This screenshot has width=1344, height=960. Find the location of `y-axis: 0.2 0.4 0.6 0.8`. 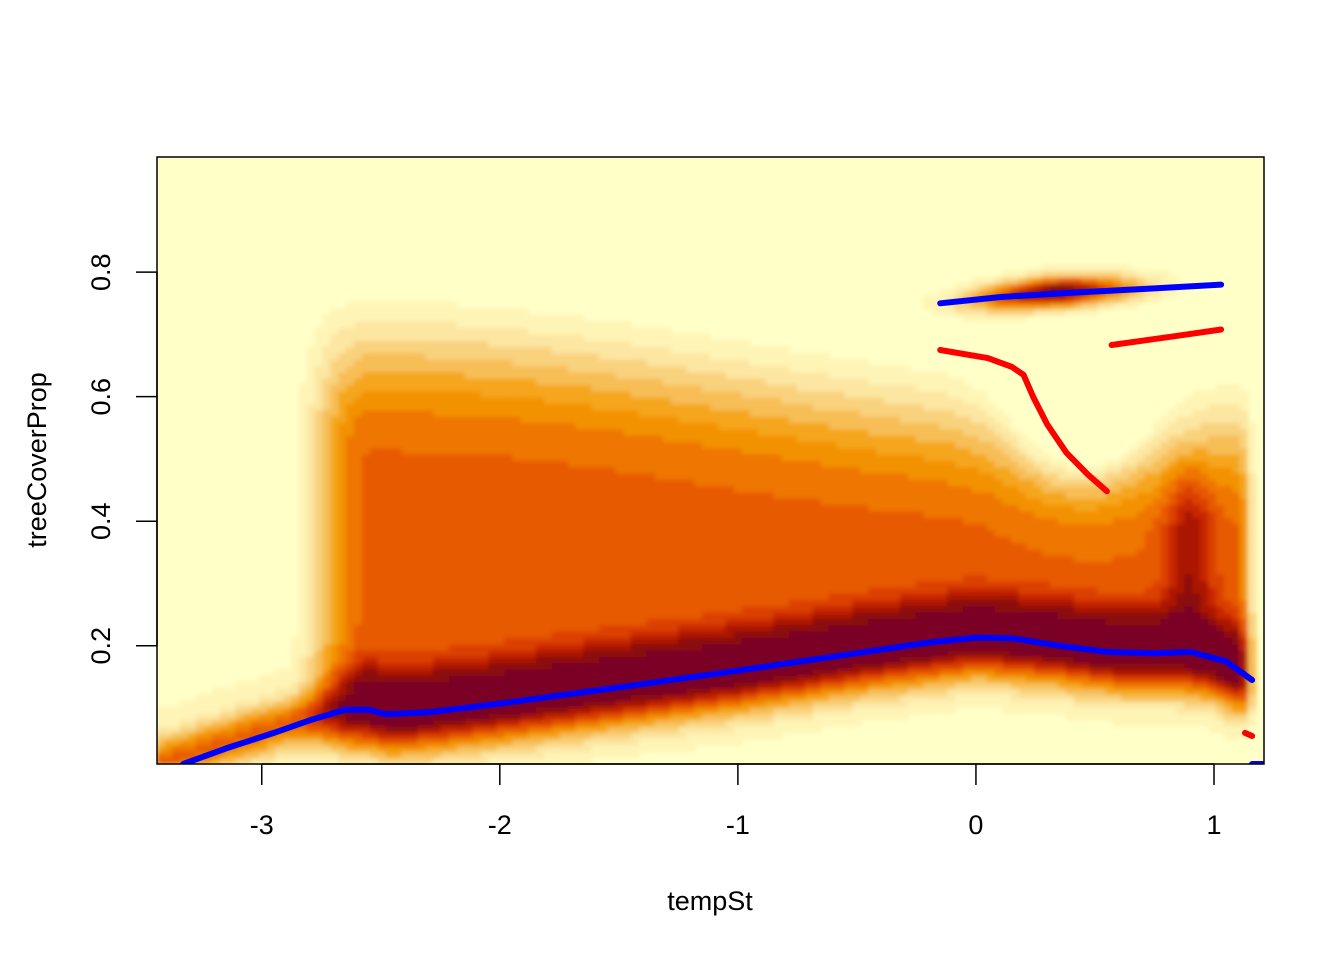

y-axis: 0.2 0.4 0.6 0.8 is located at coordinates (122, 459).